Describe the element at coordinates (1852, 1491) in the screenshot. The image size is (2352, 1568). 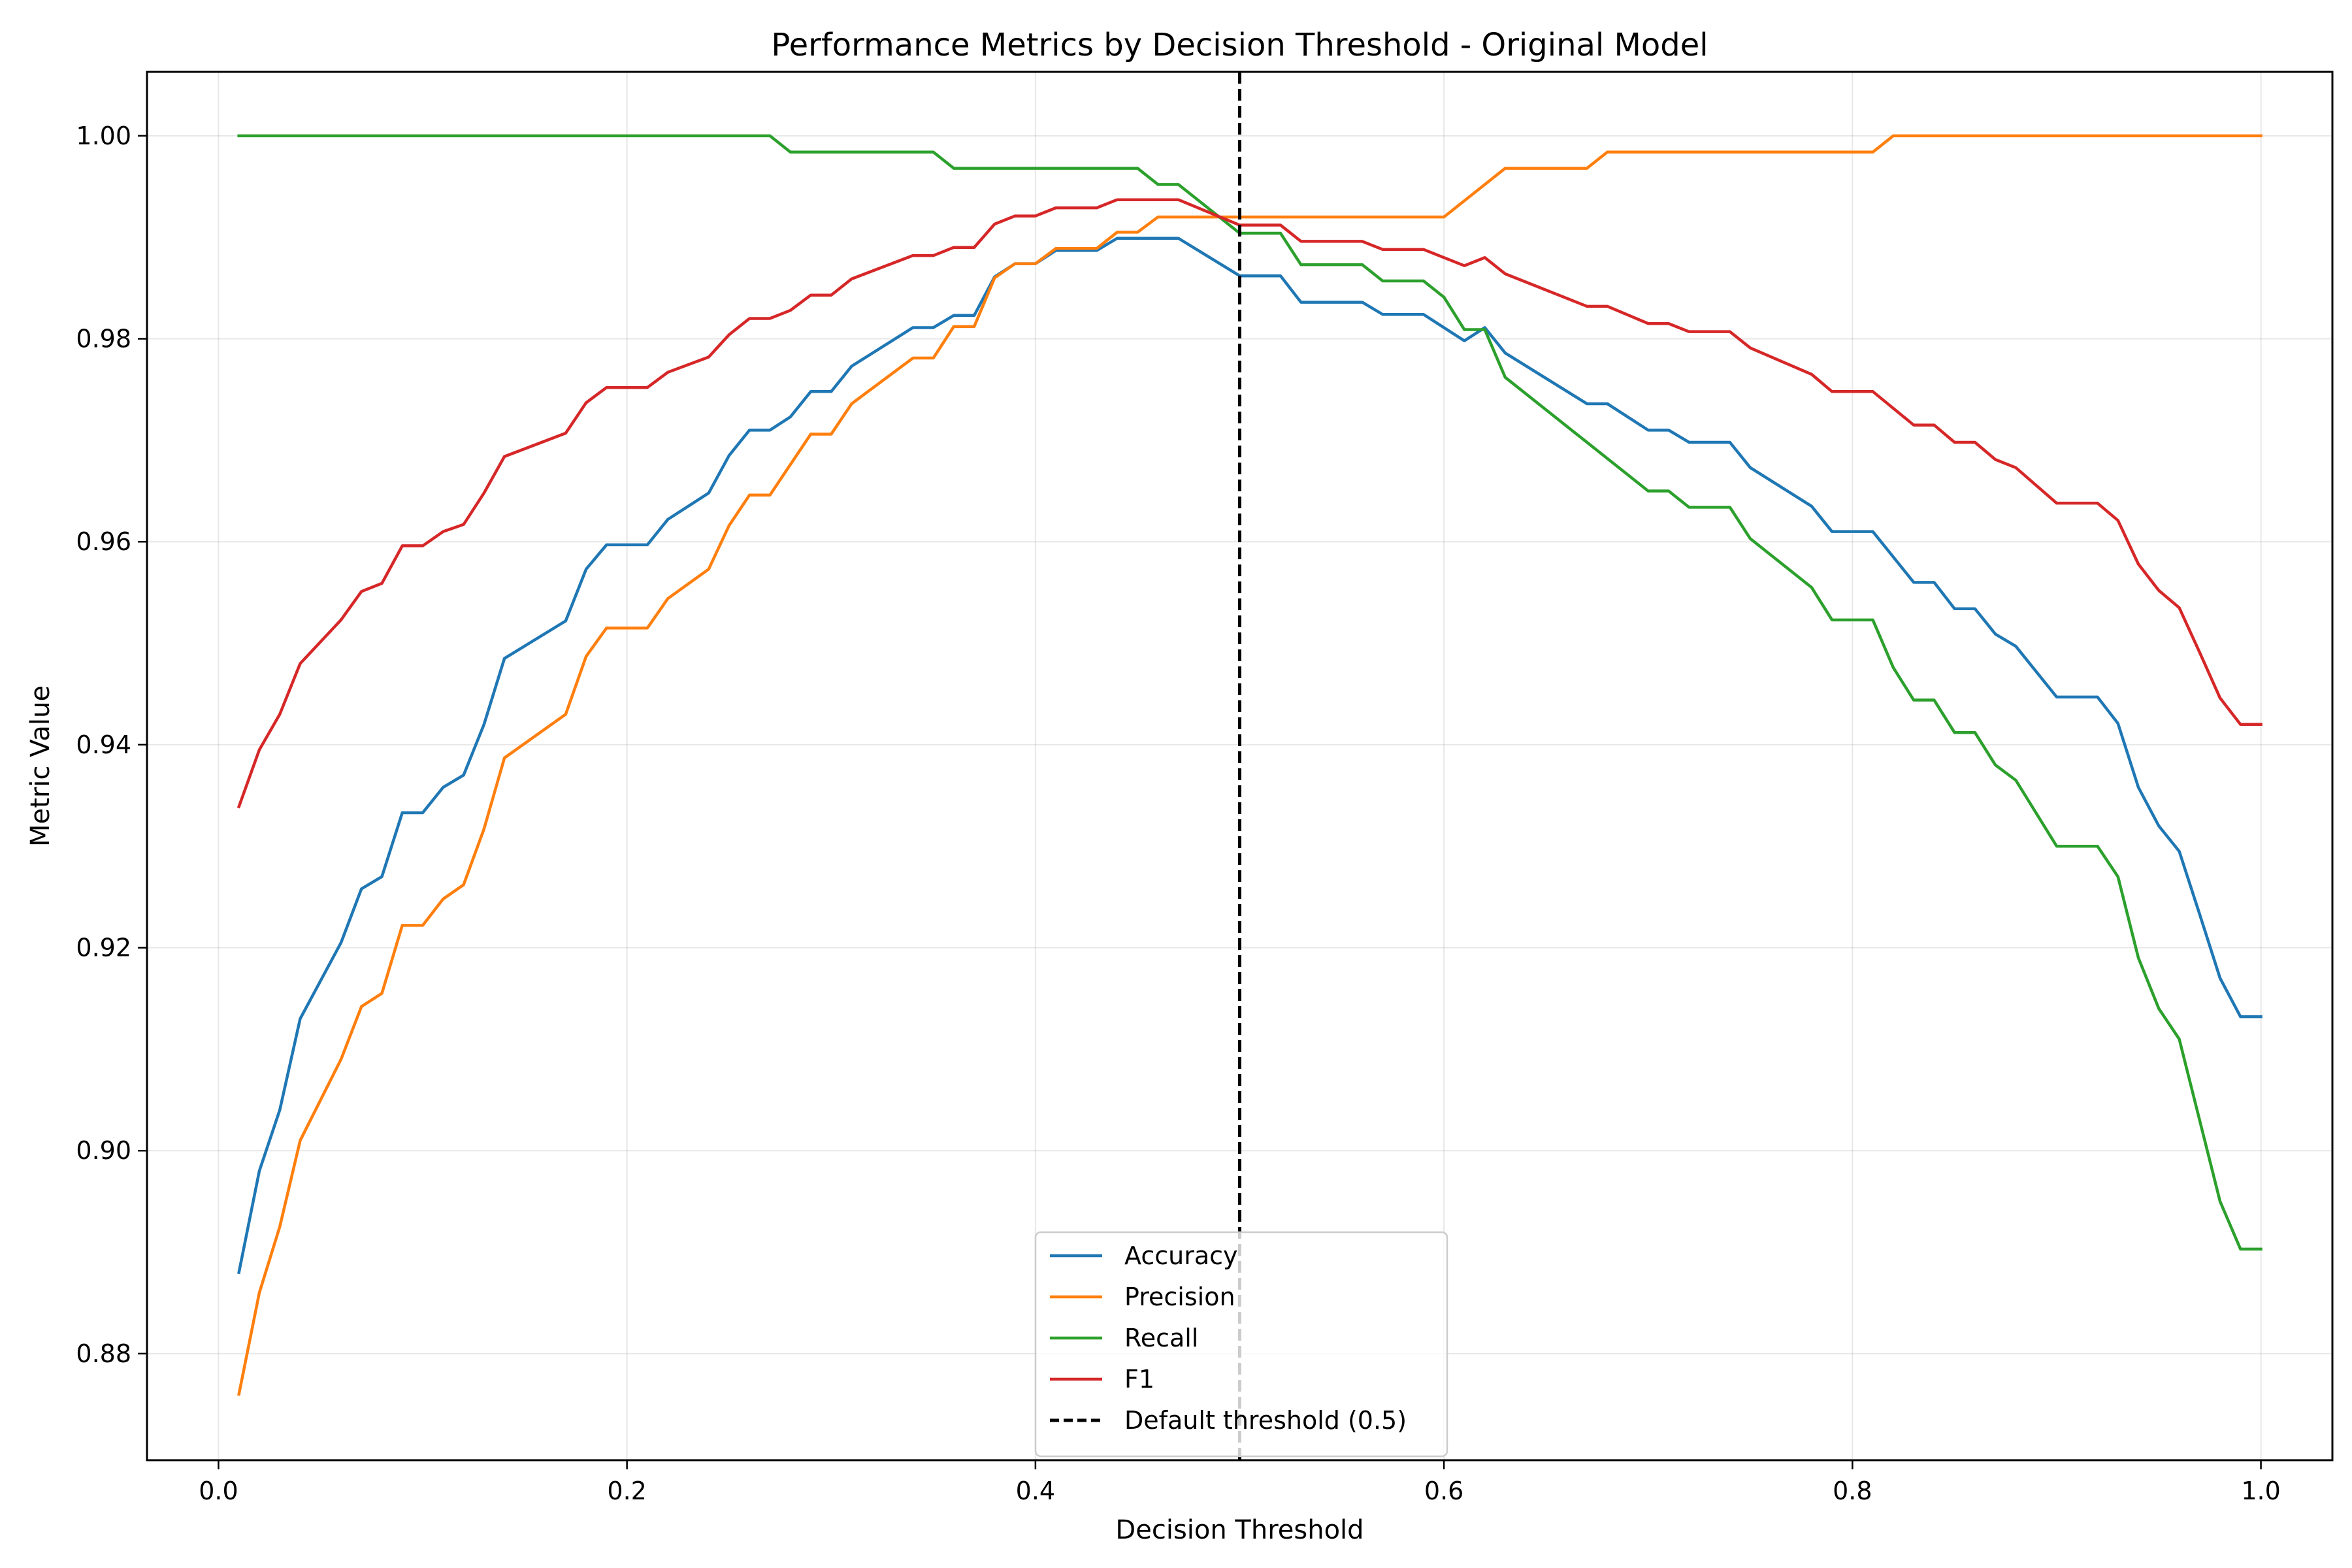
I see `x-tick-label: 0.8` at that location.